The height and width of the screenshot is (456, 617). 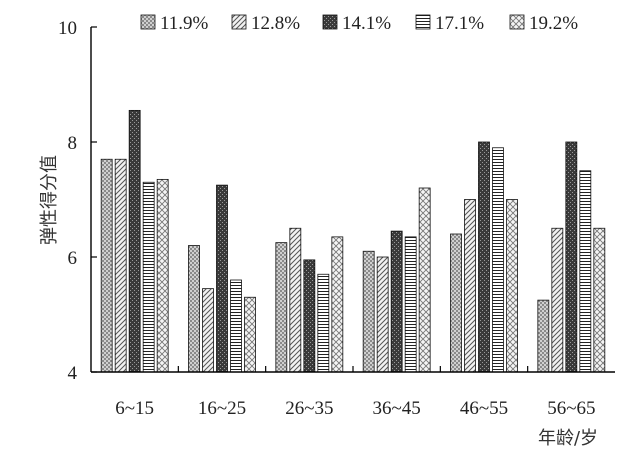 What do you see at coordinates (459, 23) in the screenshot?
I see `legend-label: 17.1%` at bounding box center [459, 23].